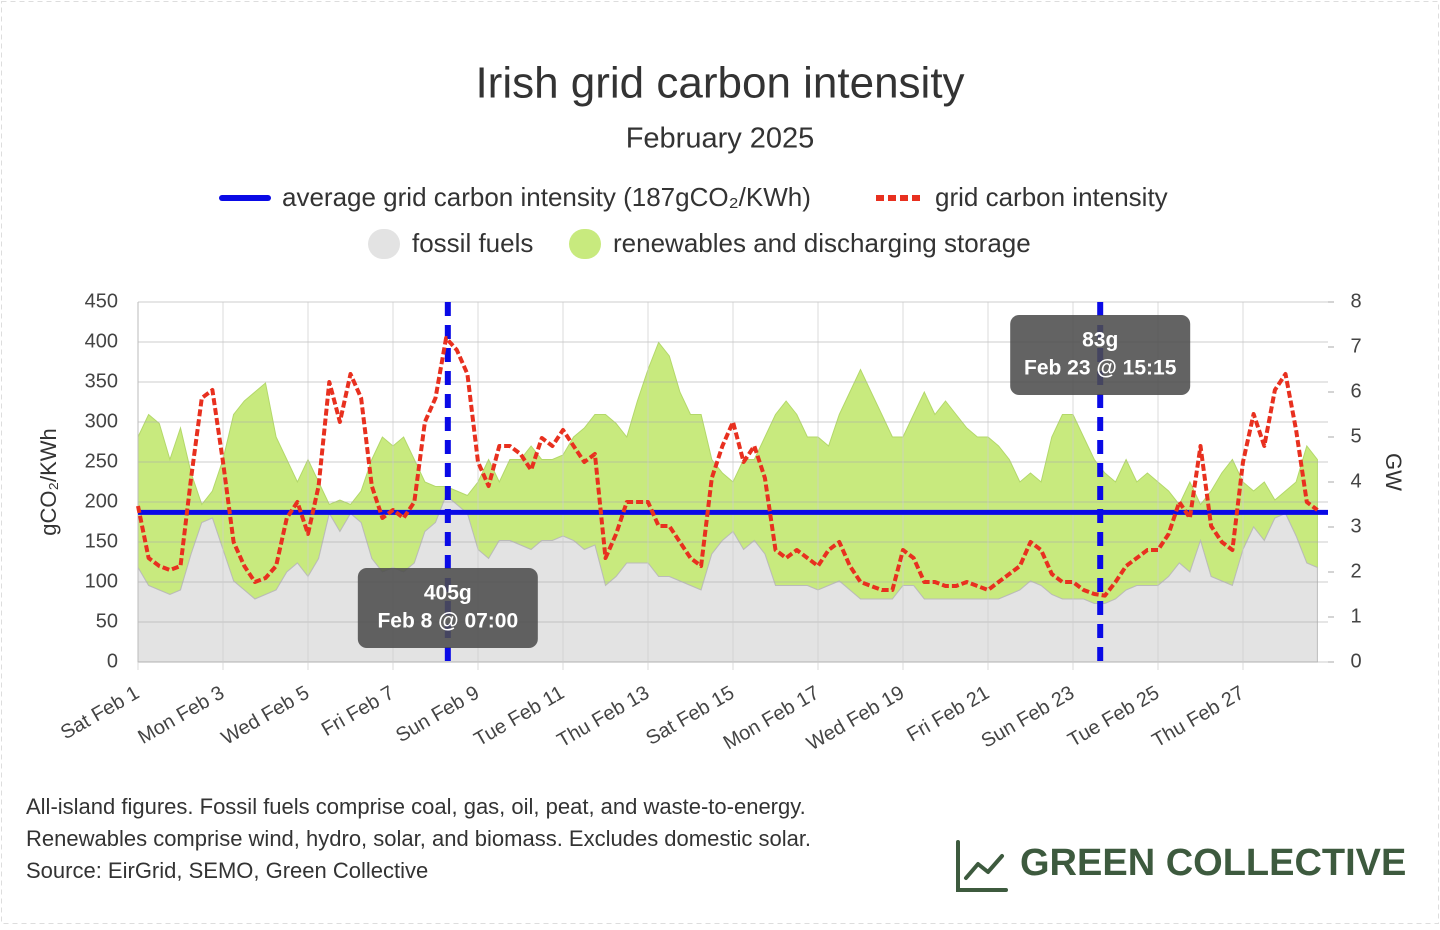 The image size is (1440, 930). Describe the element at coordinates (1355, 571) in the screenshot. I see `y2-tick-label: 2` at that location.